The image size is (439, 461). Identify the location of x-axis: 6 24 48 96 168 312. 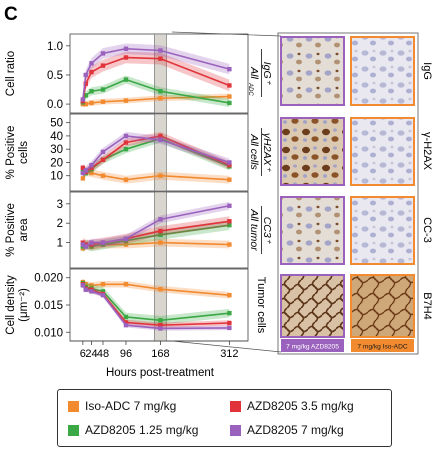
(159, 350).